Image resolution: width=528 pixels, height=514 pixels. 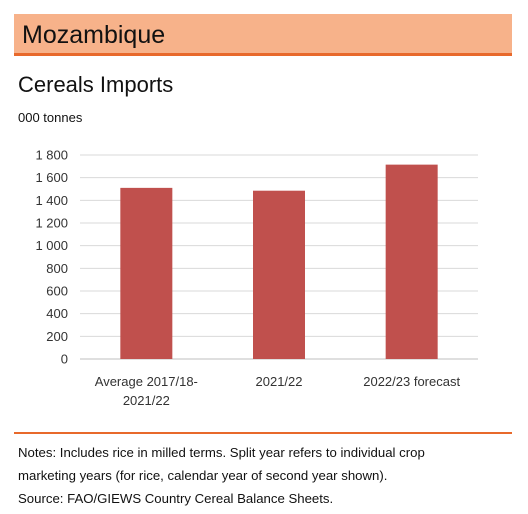 I want to click on y-tick-label: 200, so click(x=57, y=336).